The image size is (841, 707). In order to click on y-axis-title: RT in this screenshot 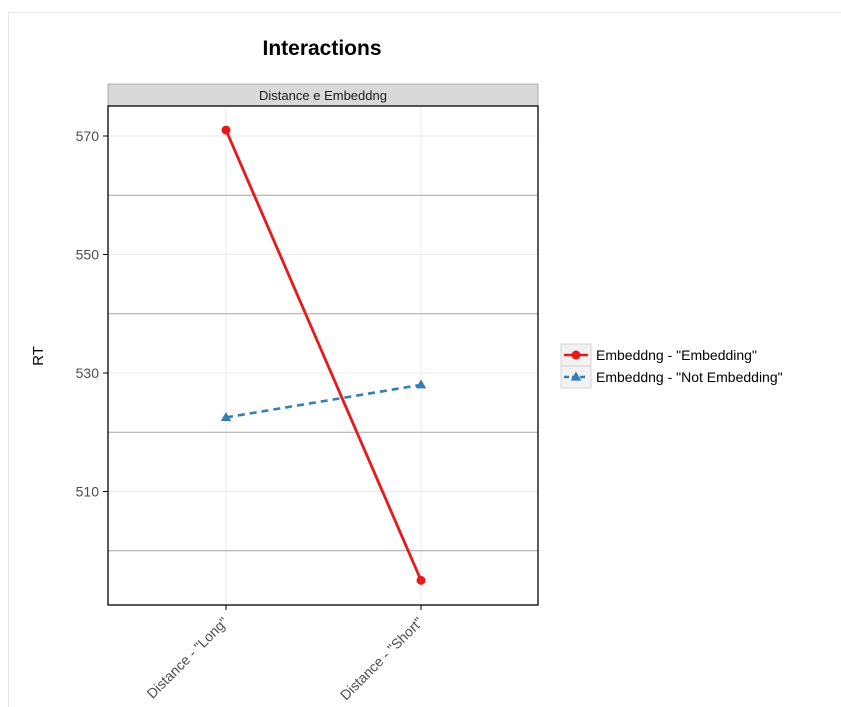, I will do `click(38, 356)`.